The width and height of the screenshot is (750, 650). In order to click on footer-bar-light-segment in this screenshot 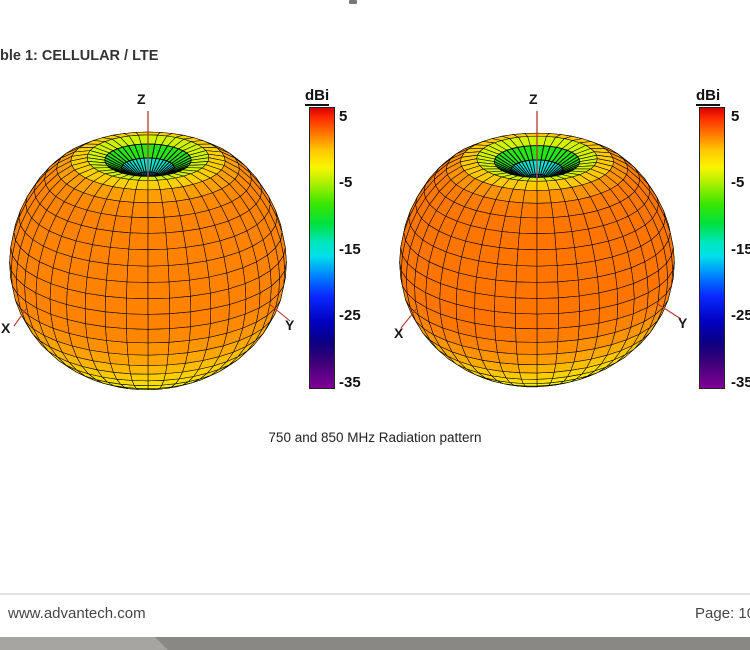, I will do `click(84, 643)`.